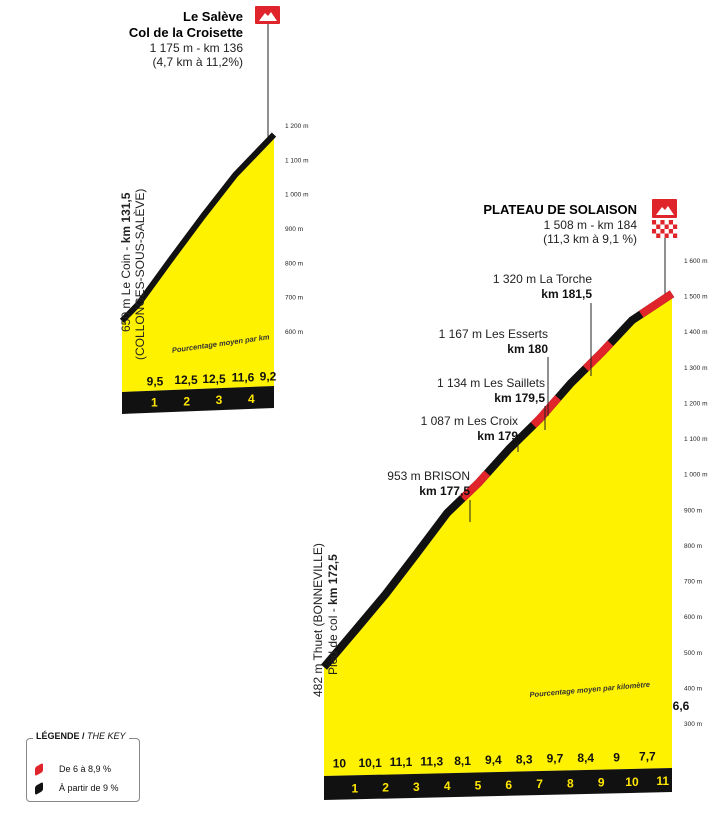 This screenshot has width=728, height=825. Describe the element at coordinates (693, 724) in the screenshot. I see `c2-ytick: 300 m` at that location.